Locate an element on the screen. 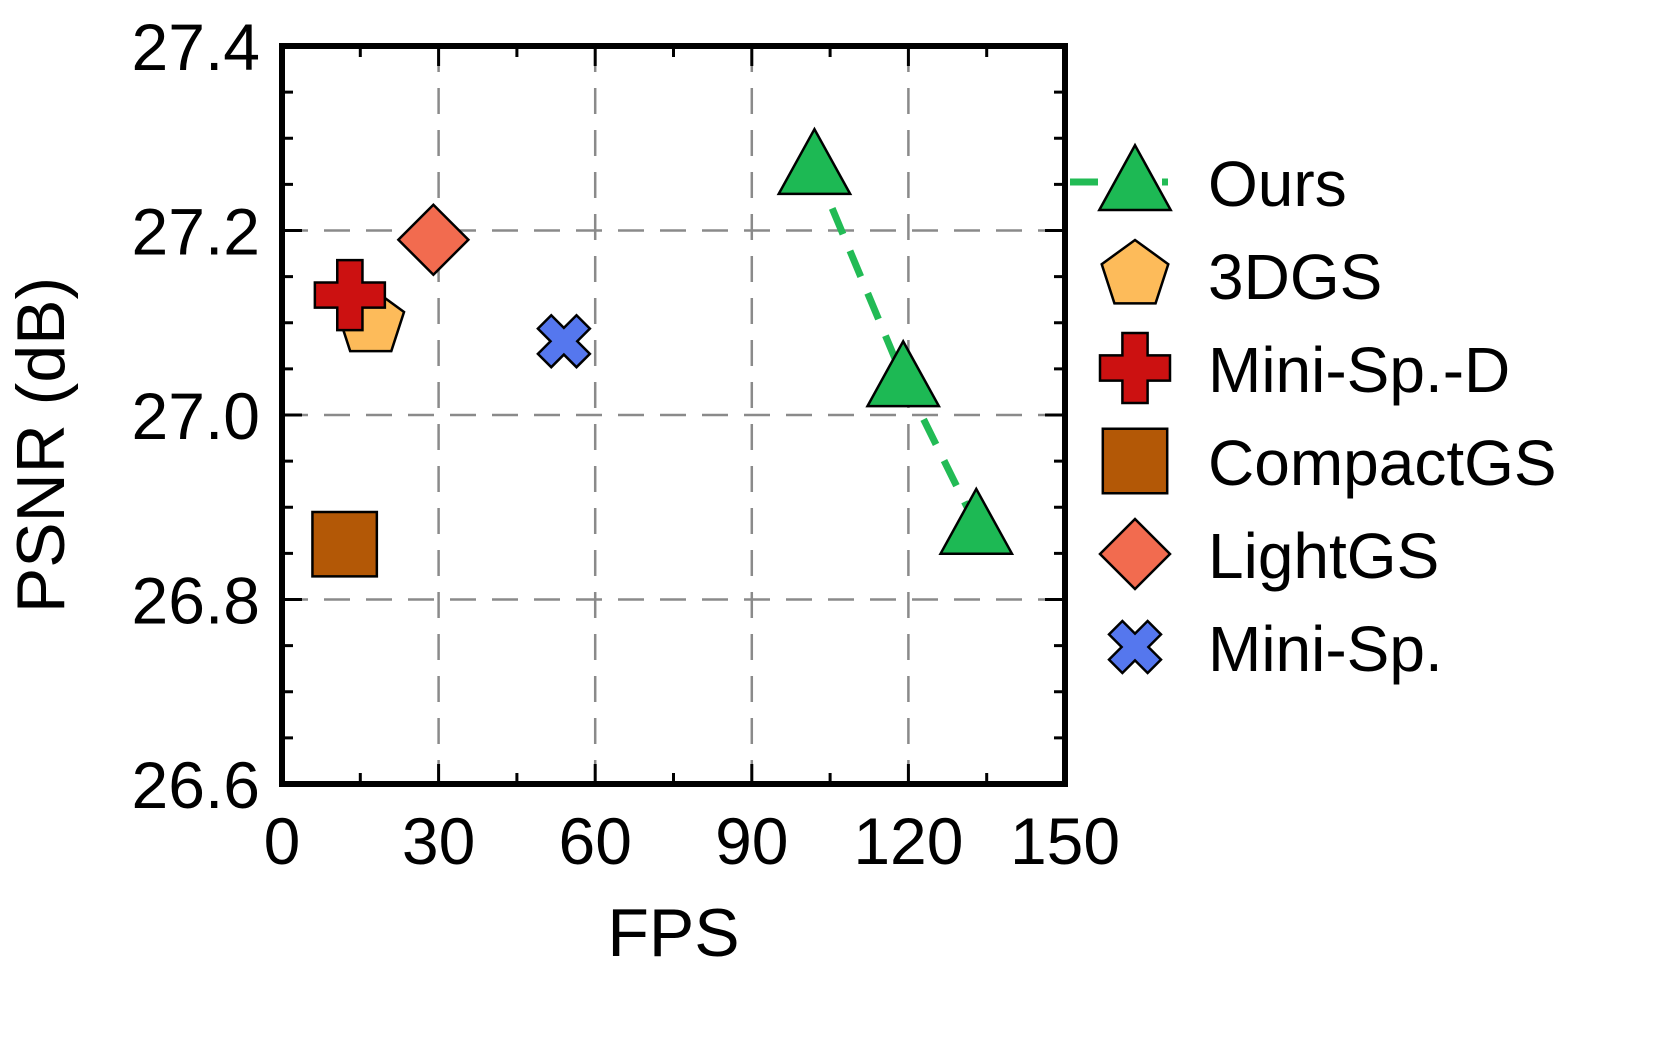 The height and width of the screenshot is (1038, 1661). y-axis-label: PSNR (dB) is located at coordinates (41, 445).